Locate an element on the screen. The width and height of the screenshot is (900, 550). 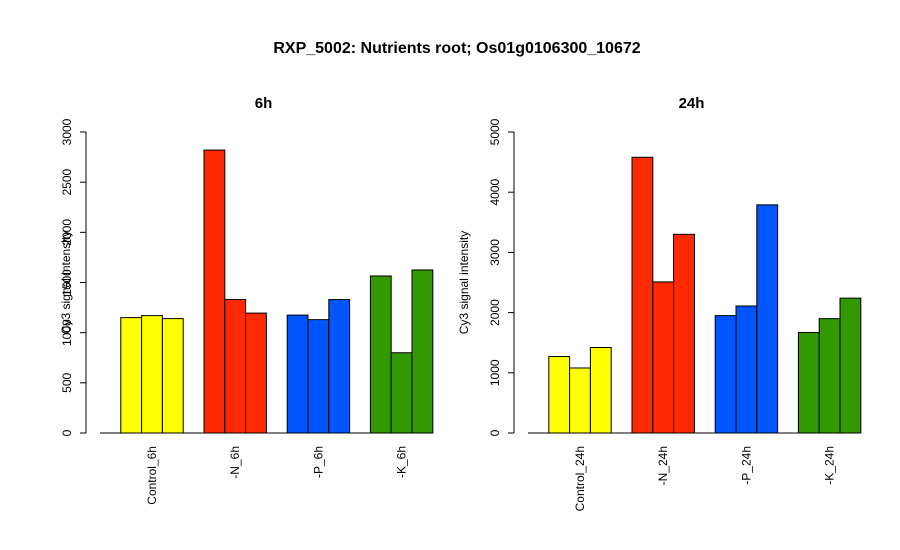
y-tick-label: 5000 is located at coordinates (495, 131).